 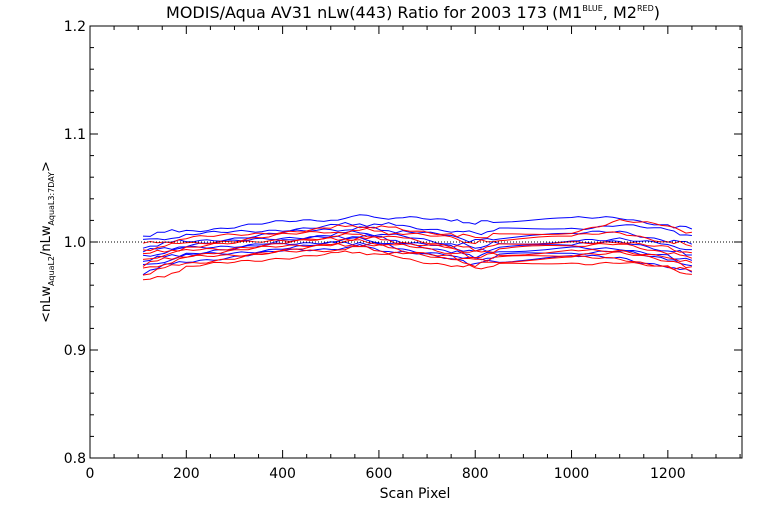 What do you see at coordinates (282, 474) in the screenshot?
I see `x-tick-label: 400` at bounding box center [282, 474].